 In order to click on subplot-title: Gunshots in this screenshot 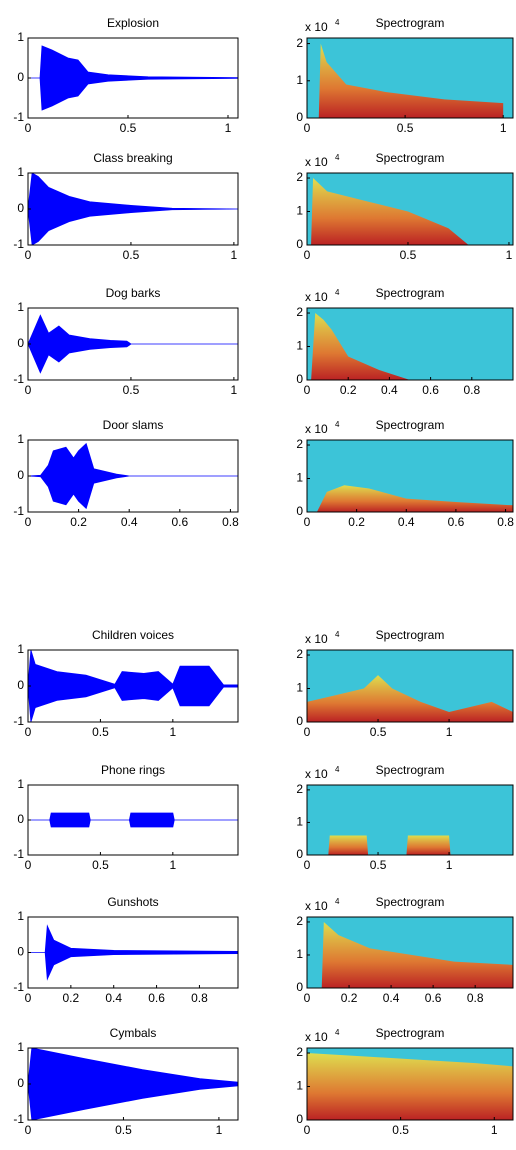, I will do `click(132, 902)`.